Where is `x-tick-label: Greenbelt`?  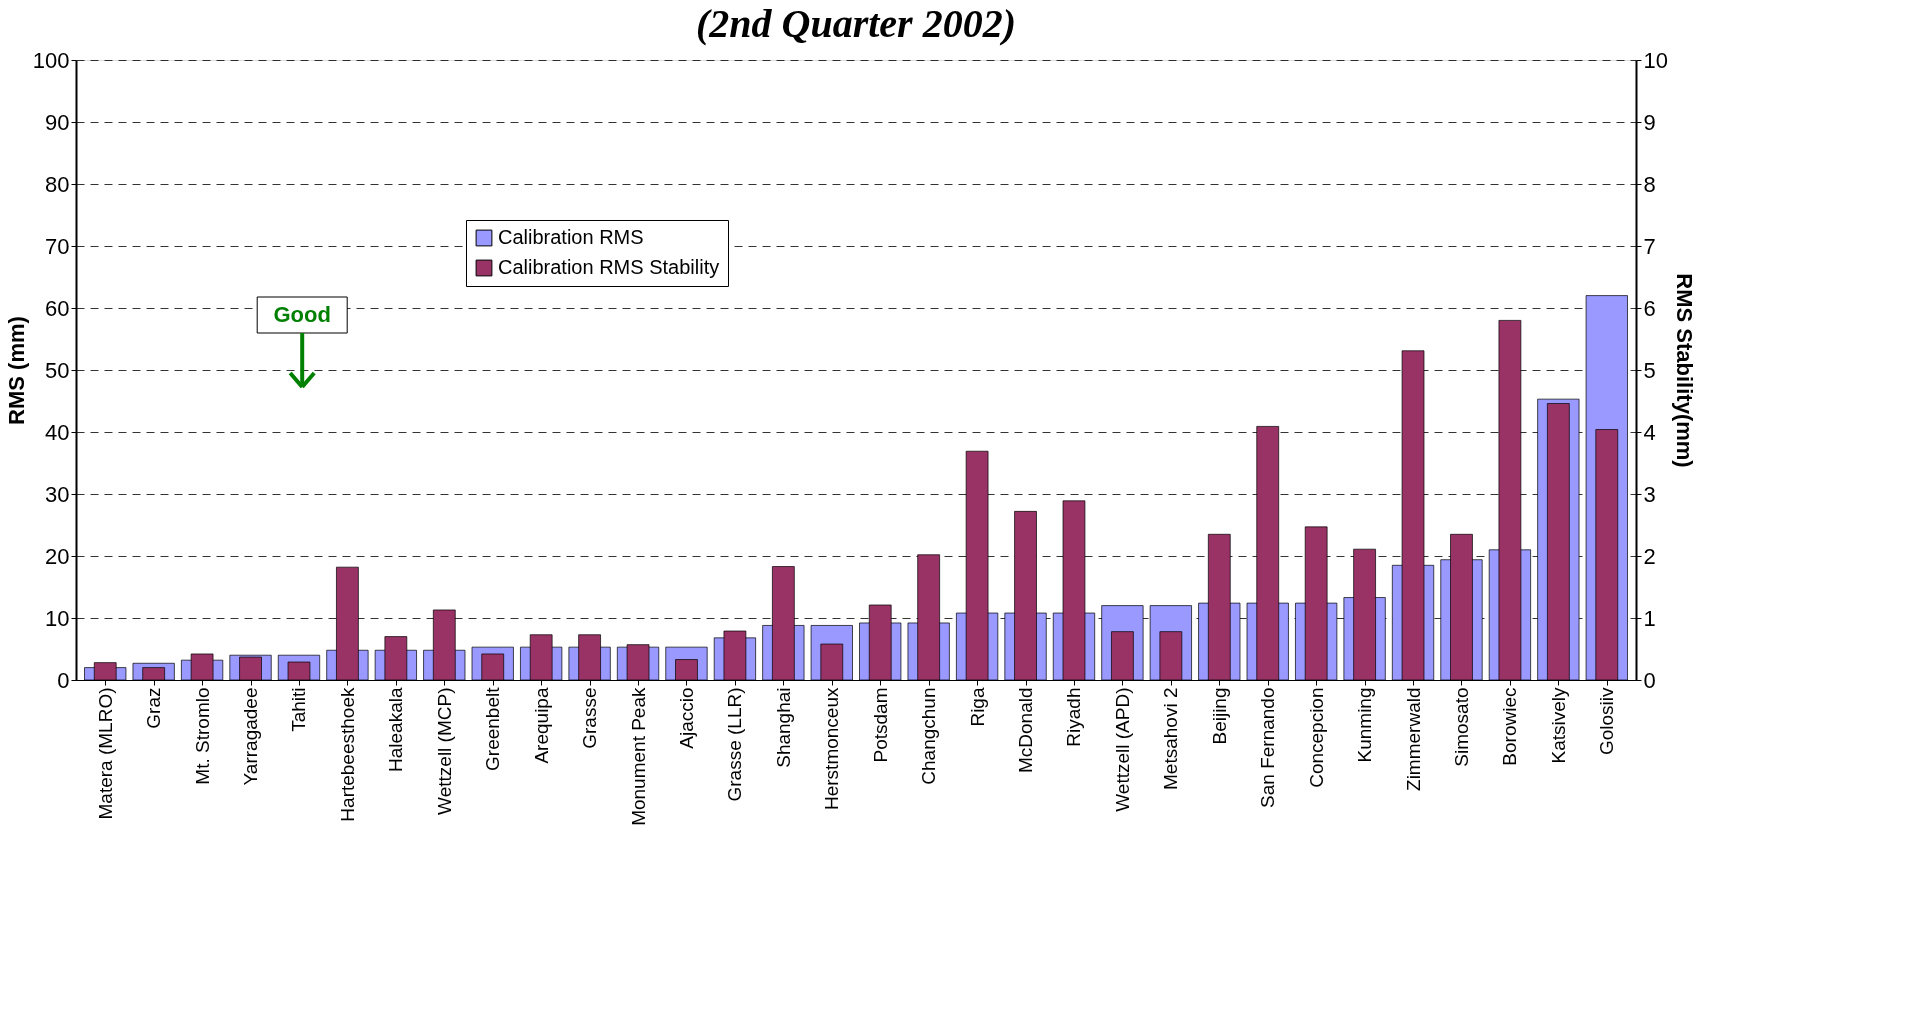 x-tick-label: Greenbelt is located at coordinates (493, 728).